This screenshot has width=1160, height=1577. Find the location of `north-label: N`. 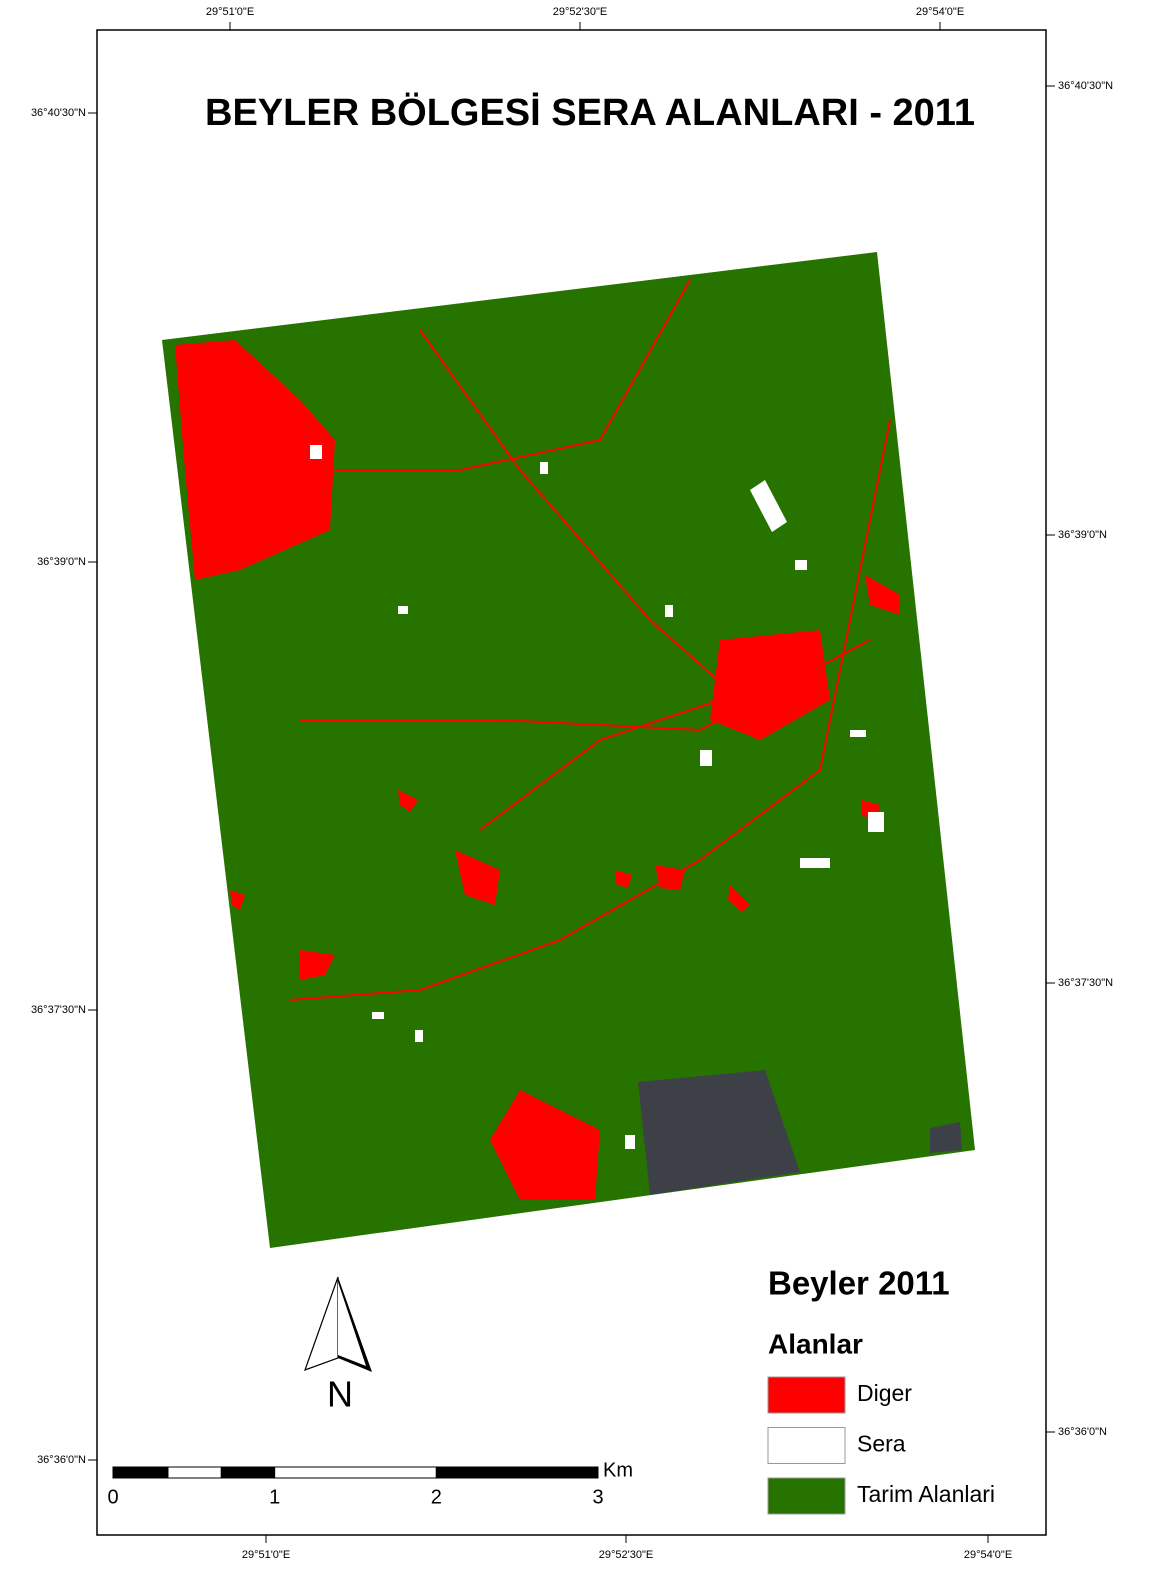

north-label: N is located at coordinates (340, 1394).